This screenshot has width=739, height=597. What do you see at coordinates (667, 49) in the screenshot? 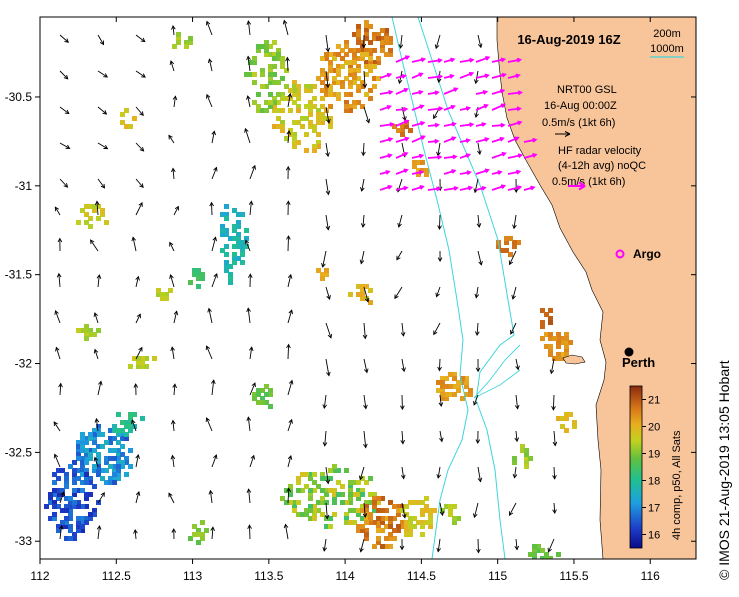
I see `contour-legend-1000m: 1000m` at bounding box center [667, 49].